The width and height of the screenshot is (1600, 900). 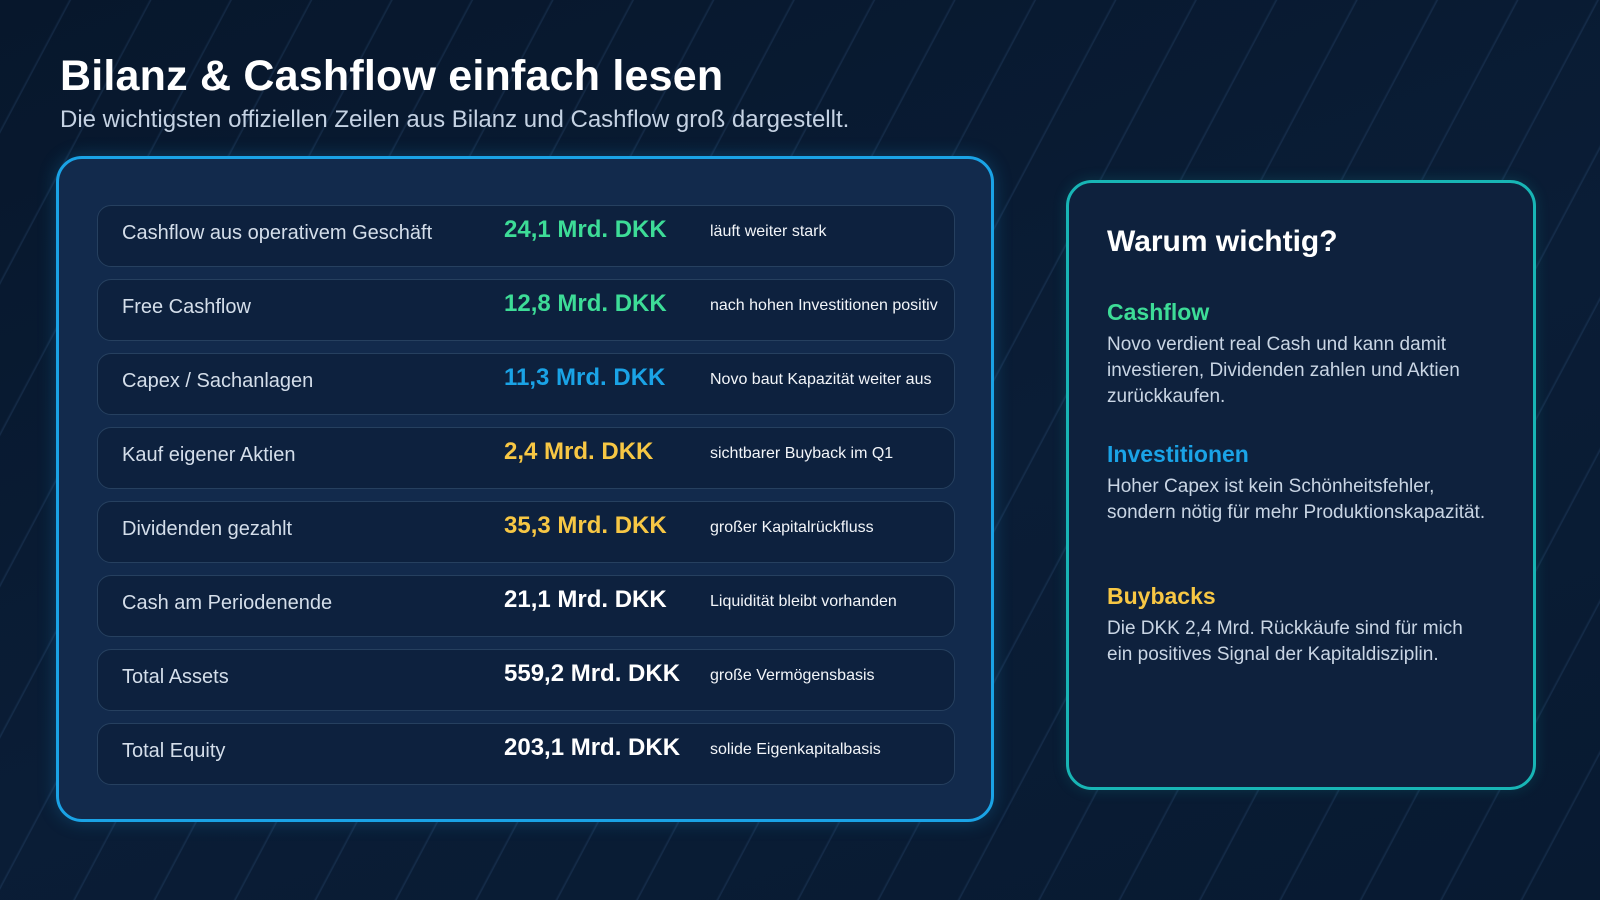 What do you see at coordinates (585, 525) in the screenshot?
I see `row-value: 35,3 Mrd. DKK` at bounding box center [585, 525].